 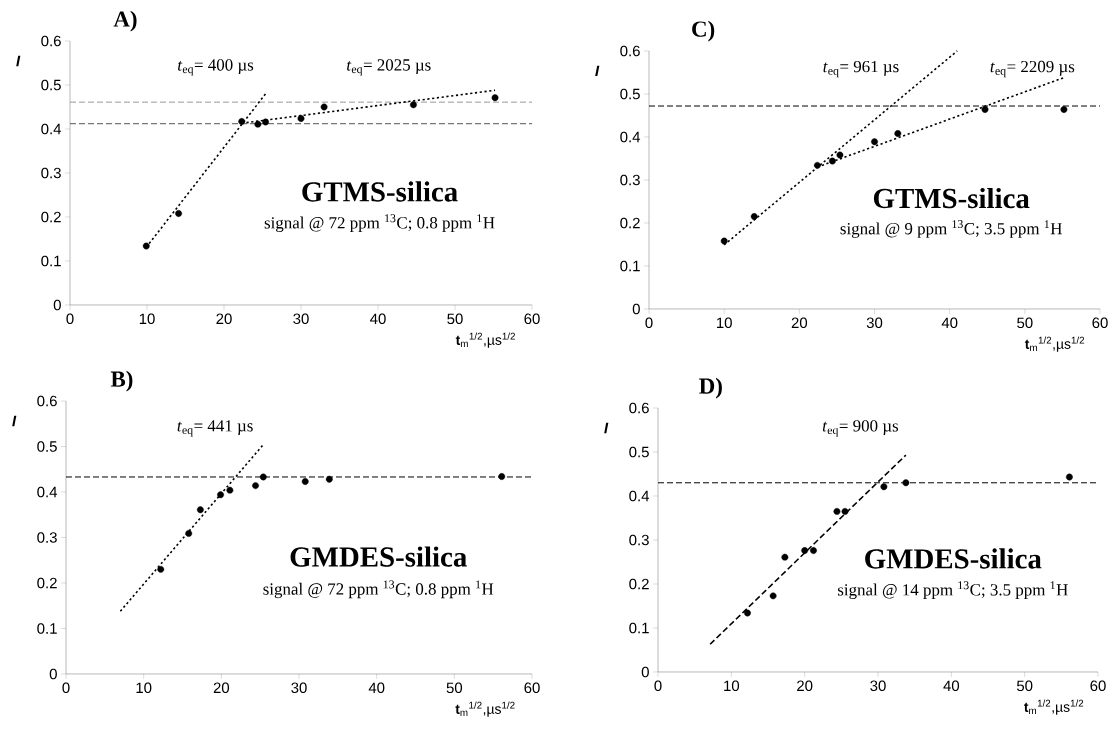 I want to click on annotation: signal @ 14 ppm $^{13}$C; 3.5 ppm $^{1}$H, so click(x=952, y=590).